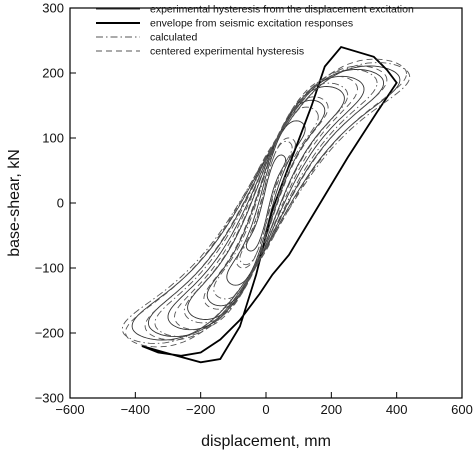 The height and width of the screenshot is (452, 474). Describe the element at coordinates (69, 409) in the screenshot. I see `x-tick-label: −600` at that location.